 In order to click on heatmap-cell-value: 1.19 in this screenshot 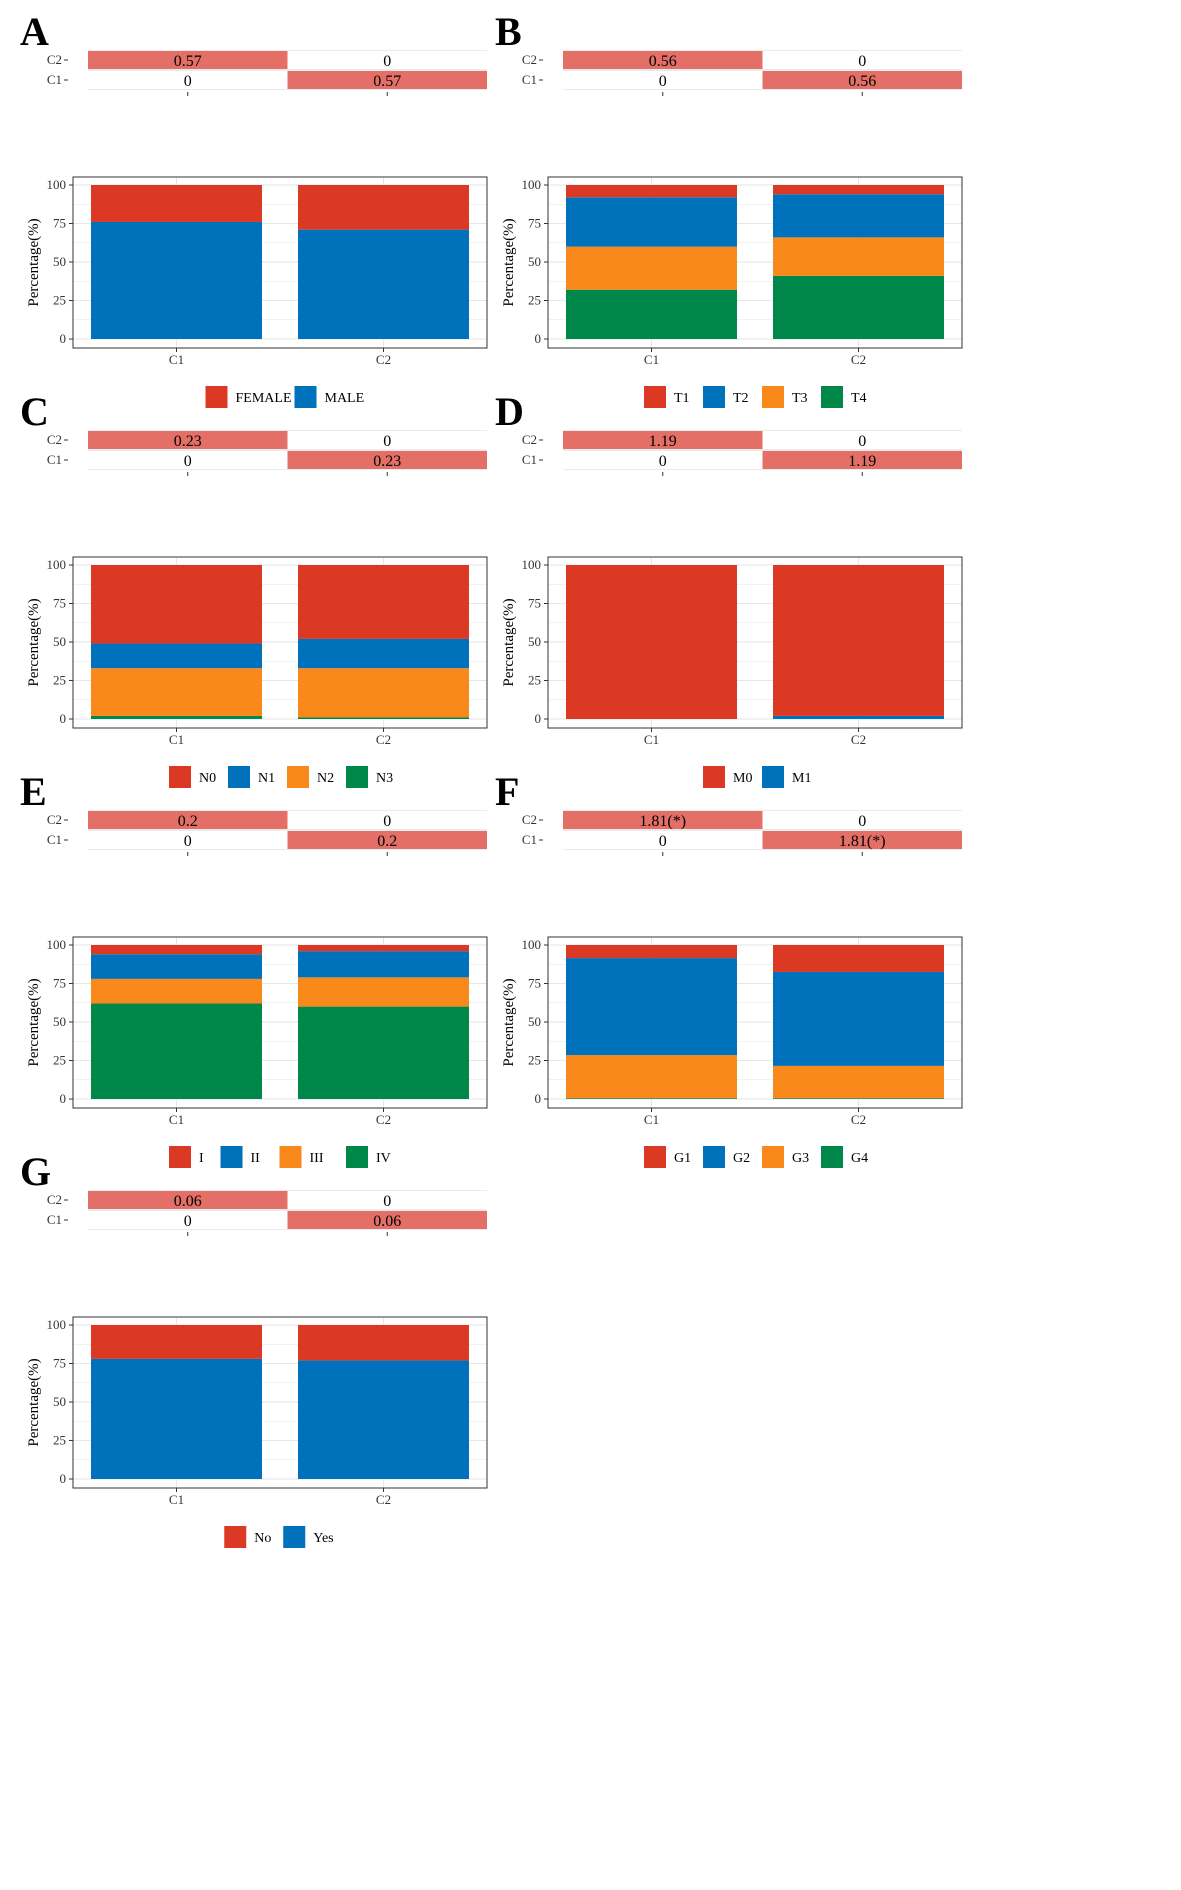, I will do `click(663, 441)`.